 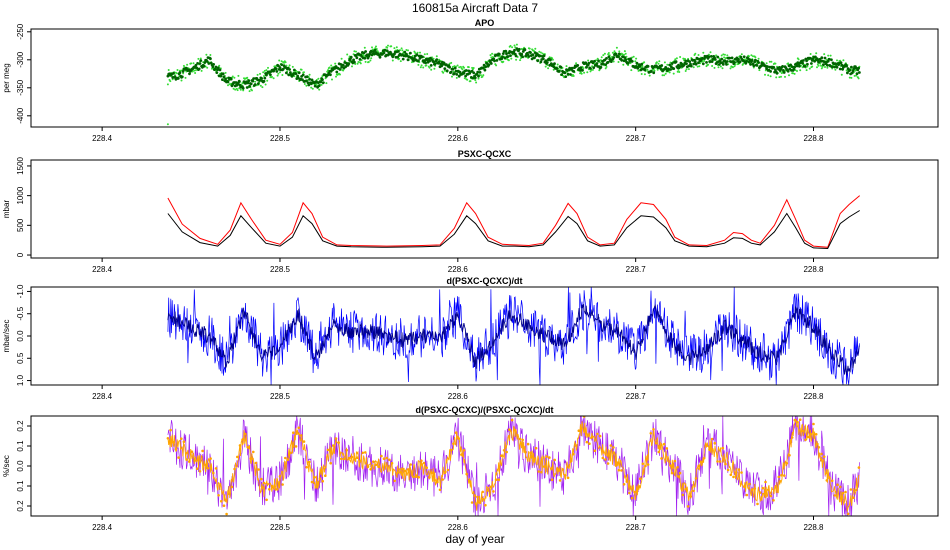 I want to click on y-tick-label: 500, so click(x=20, y=225).